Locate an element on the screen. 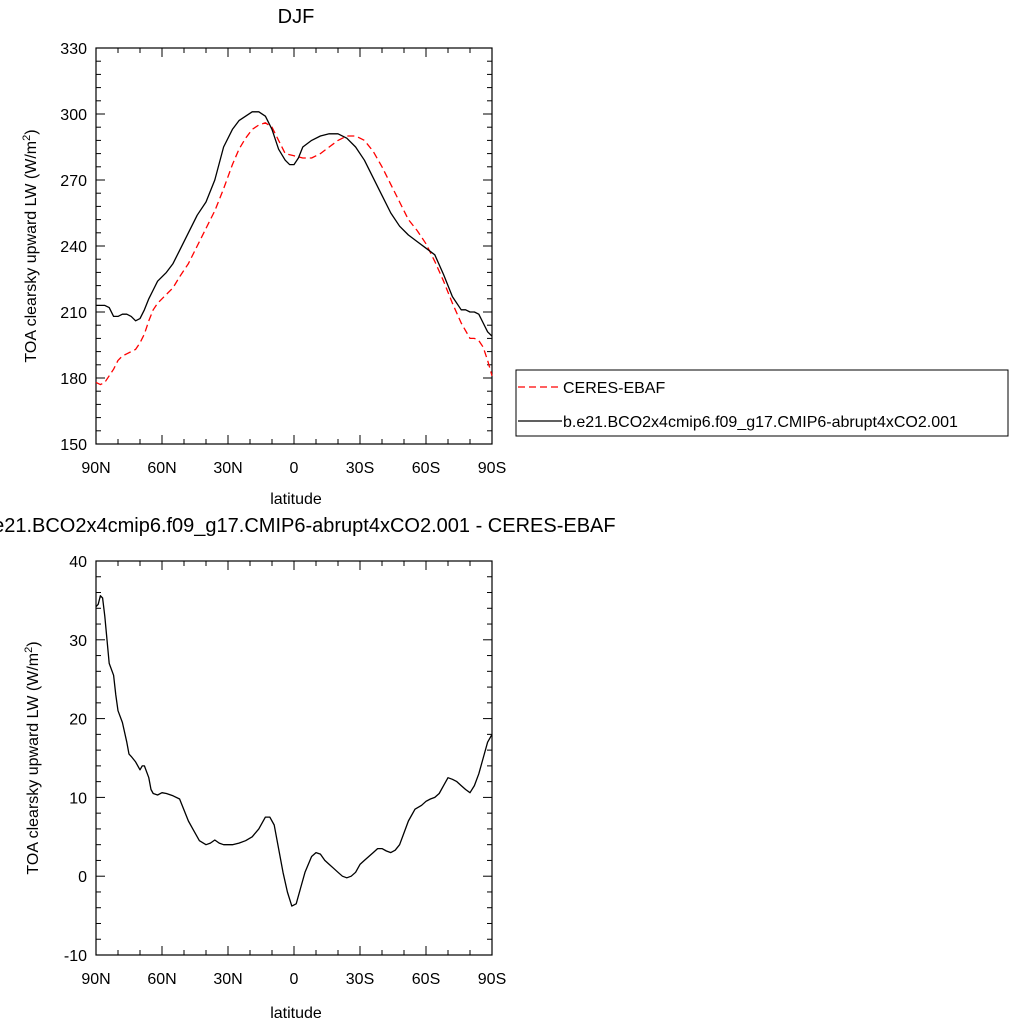 The width and height of the screenshot is (1024, 1024). y-tick-label: -10 is located at coordinates (75, 956).